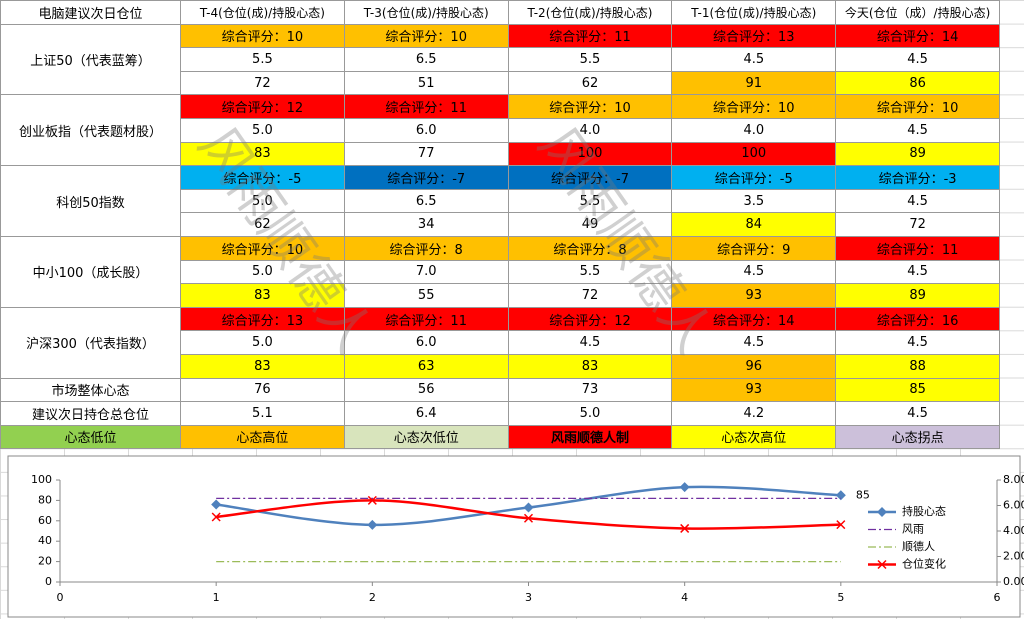  Describe the element at coordinates (590, 248) in the screenshot. I see `cell: 综合评分：8` at that location.